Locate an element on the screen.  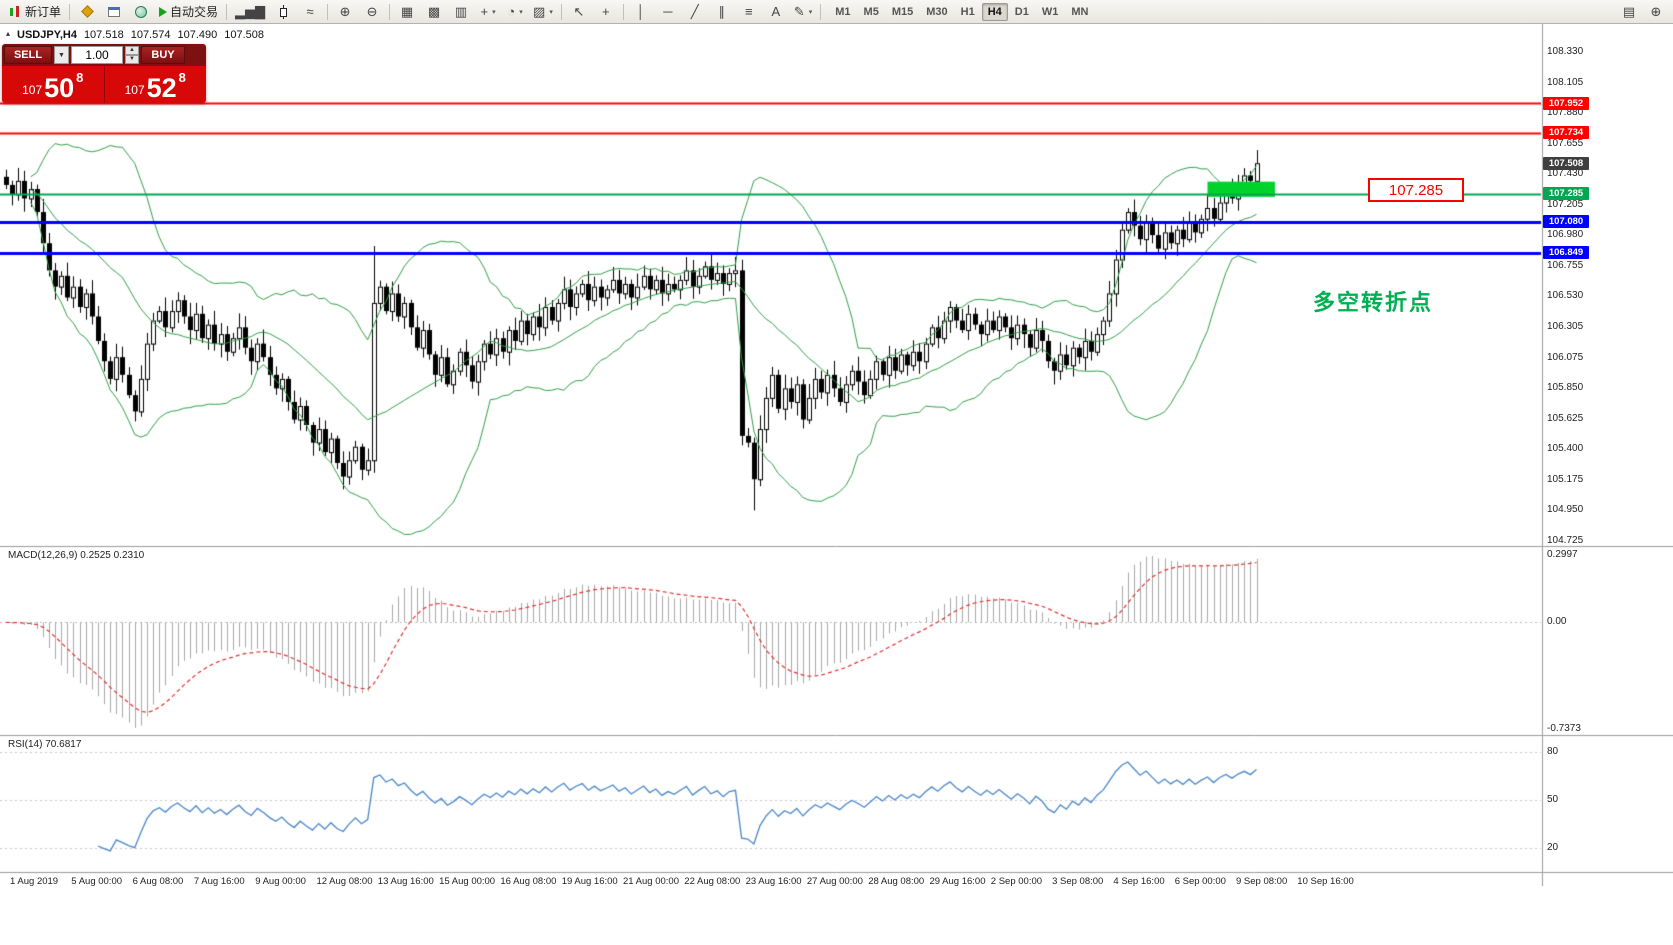
zoom-window-icon: ⊕ is located at coordinates (1656, 11).